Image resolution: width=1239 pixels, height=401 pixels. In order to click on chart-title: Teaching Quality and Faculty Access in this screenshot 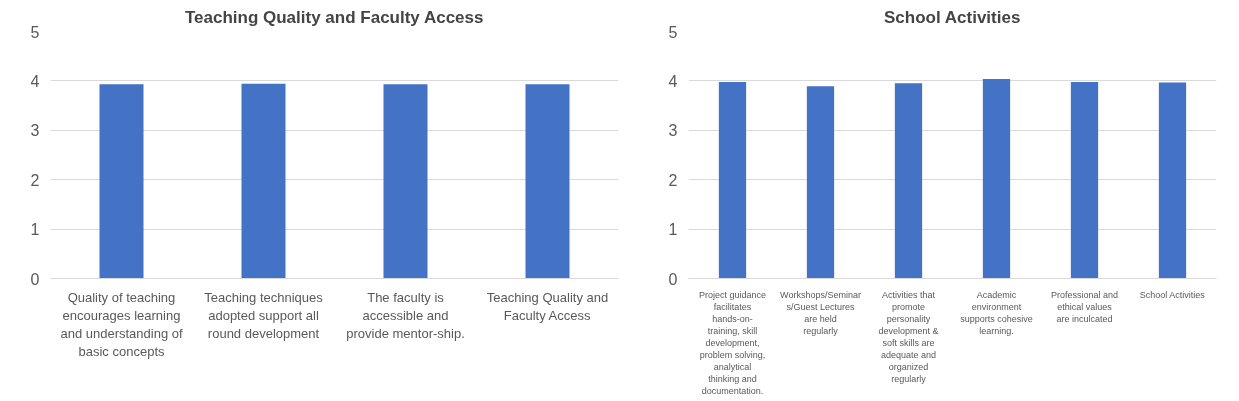, I will do `click(334, 17)`.